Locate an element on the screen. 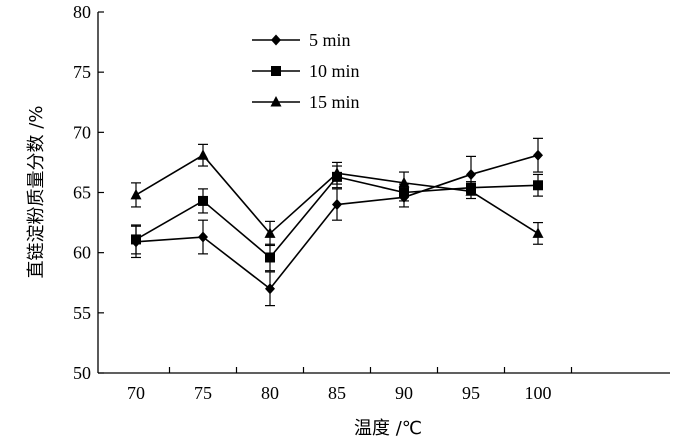 The width and height of the screenshot is (700, 444). y-tick-label: 50 is located at coordinates (82, 373).